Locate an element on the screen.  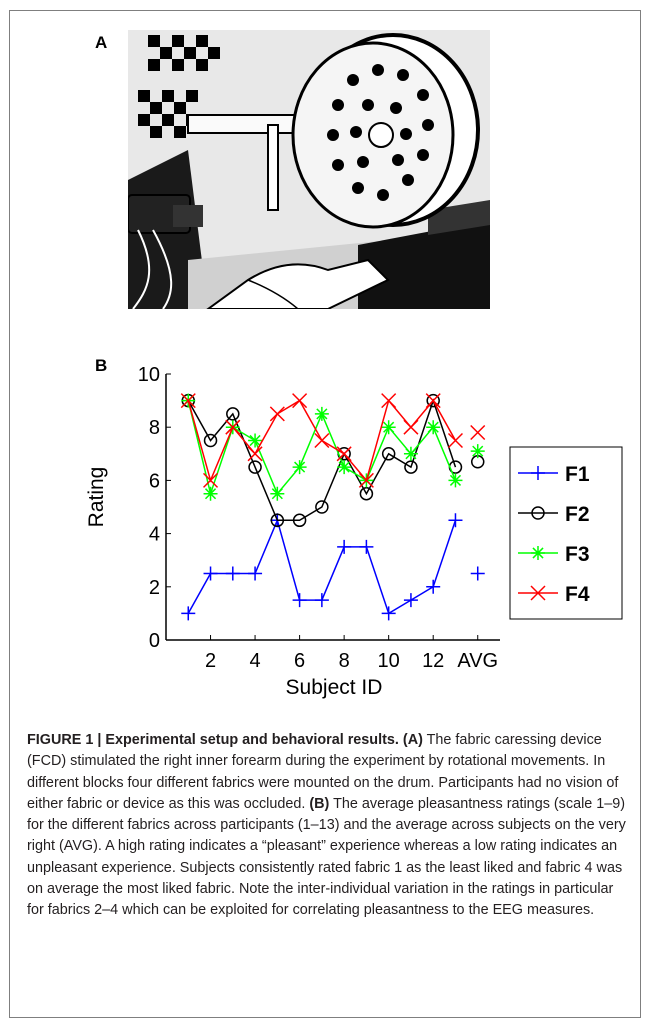
legend-f2-label: F2 is located at coordinates (577, 514).